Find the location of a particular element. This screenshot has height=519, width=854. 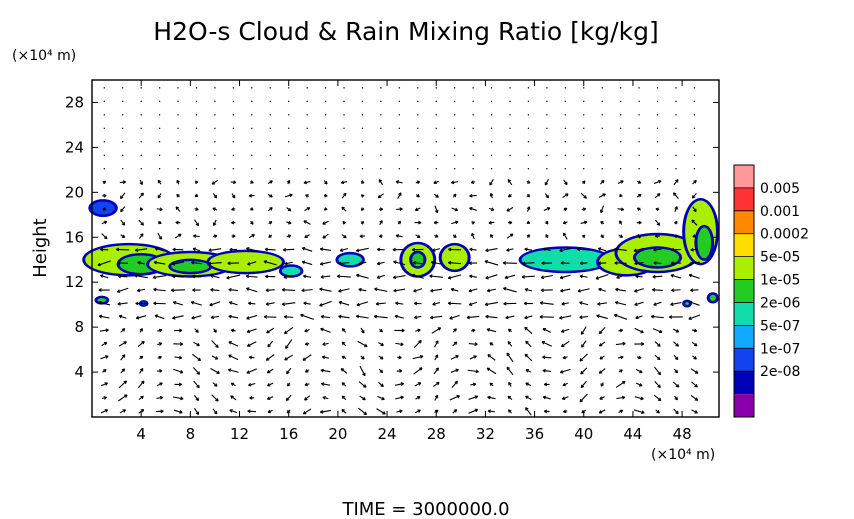

x-tick-label: 20 is located at coordinates (337, 434).